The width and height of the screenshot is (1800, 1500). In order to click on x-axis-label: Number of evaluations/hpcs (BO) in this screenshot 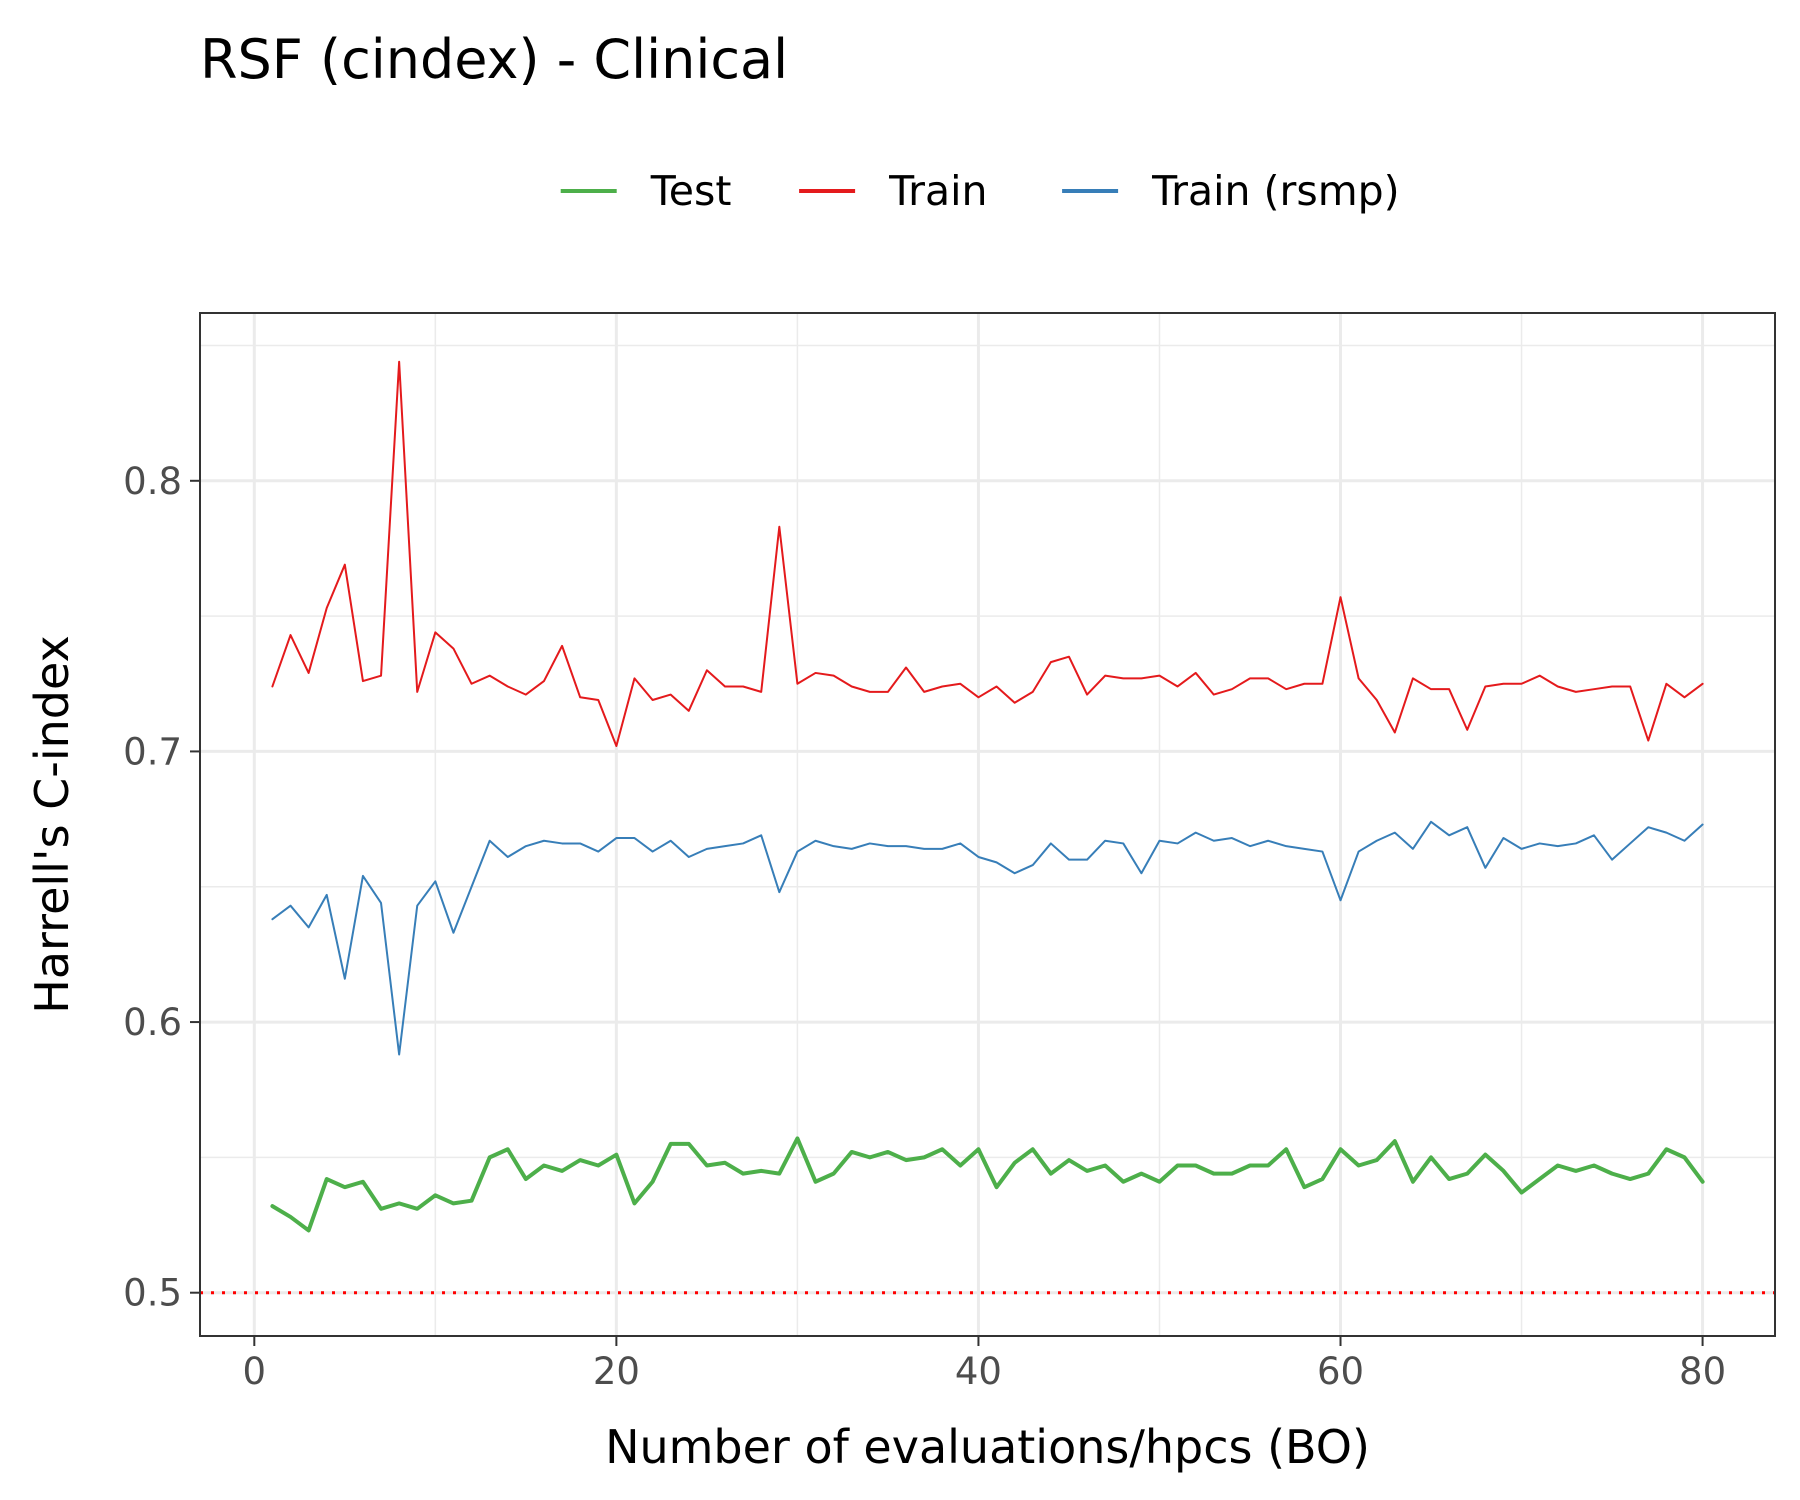, I will do `click(987, 1447)`.